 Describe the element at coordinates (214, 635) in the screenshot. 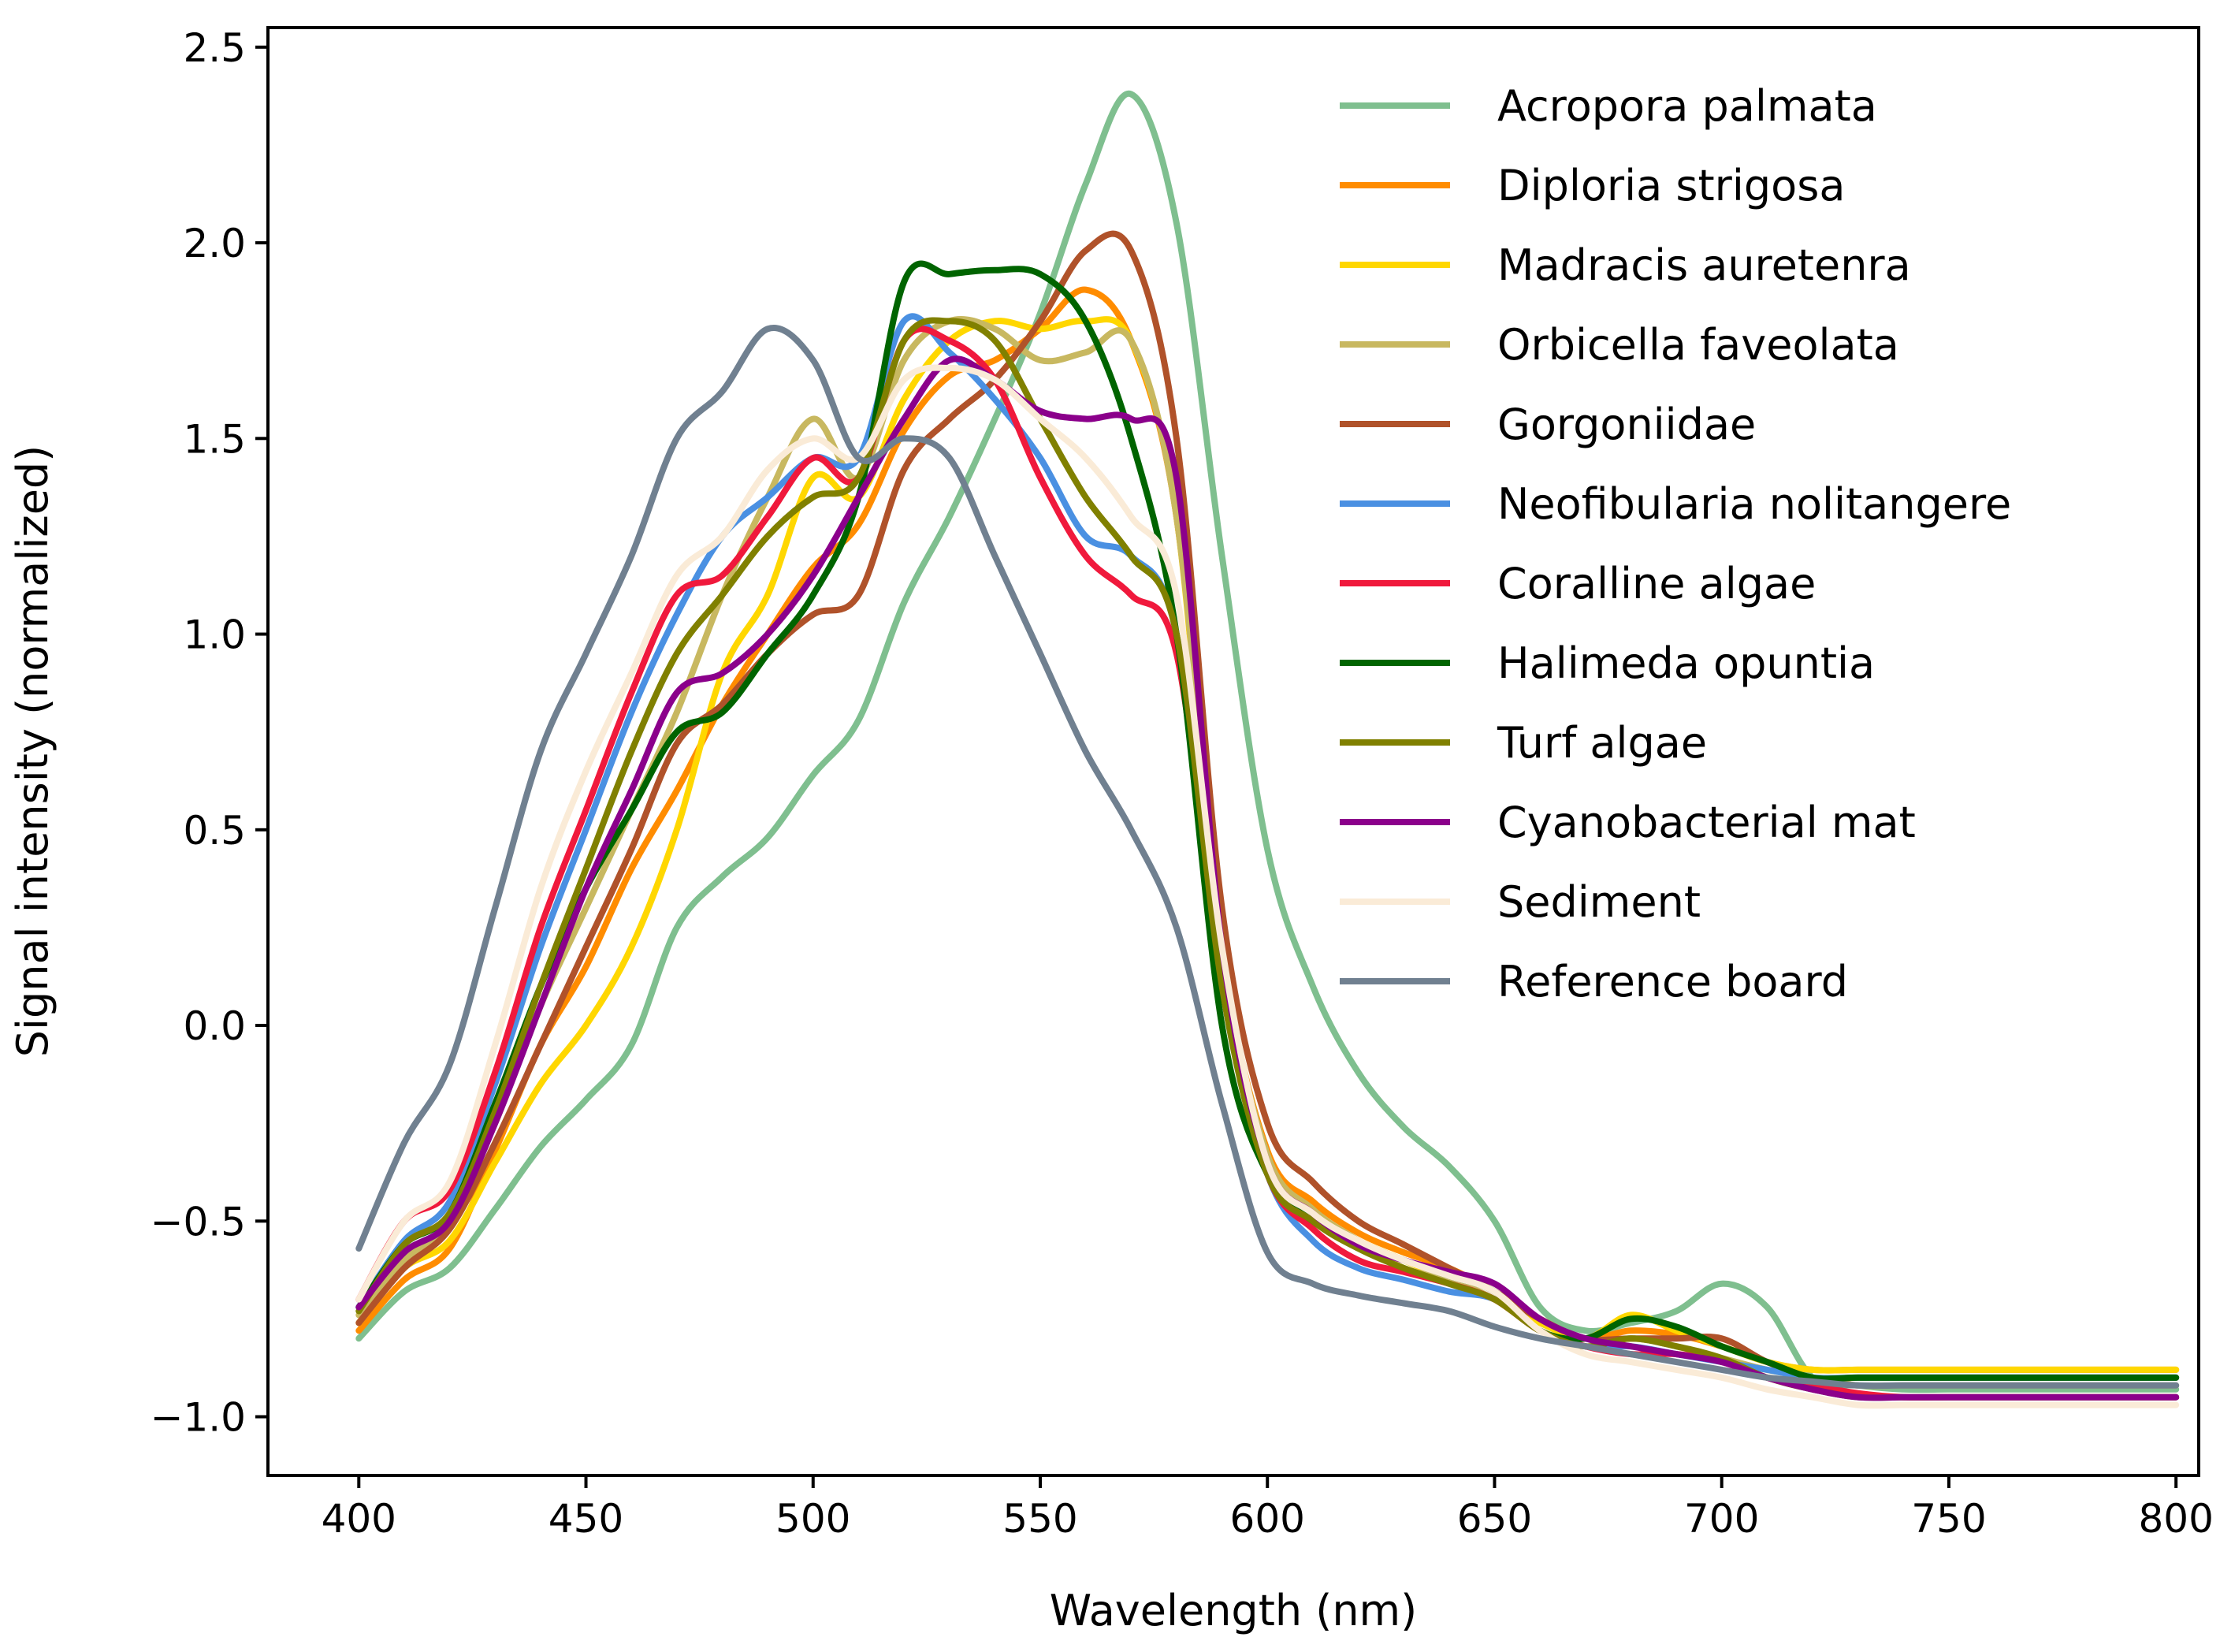

I see `y-tick-label: 1.0` at that location.